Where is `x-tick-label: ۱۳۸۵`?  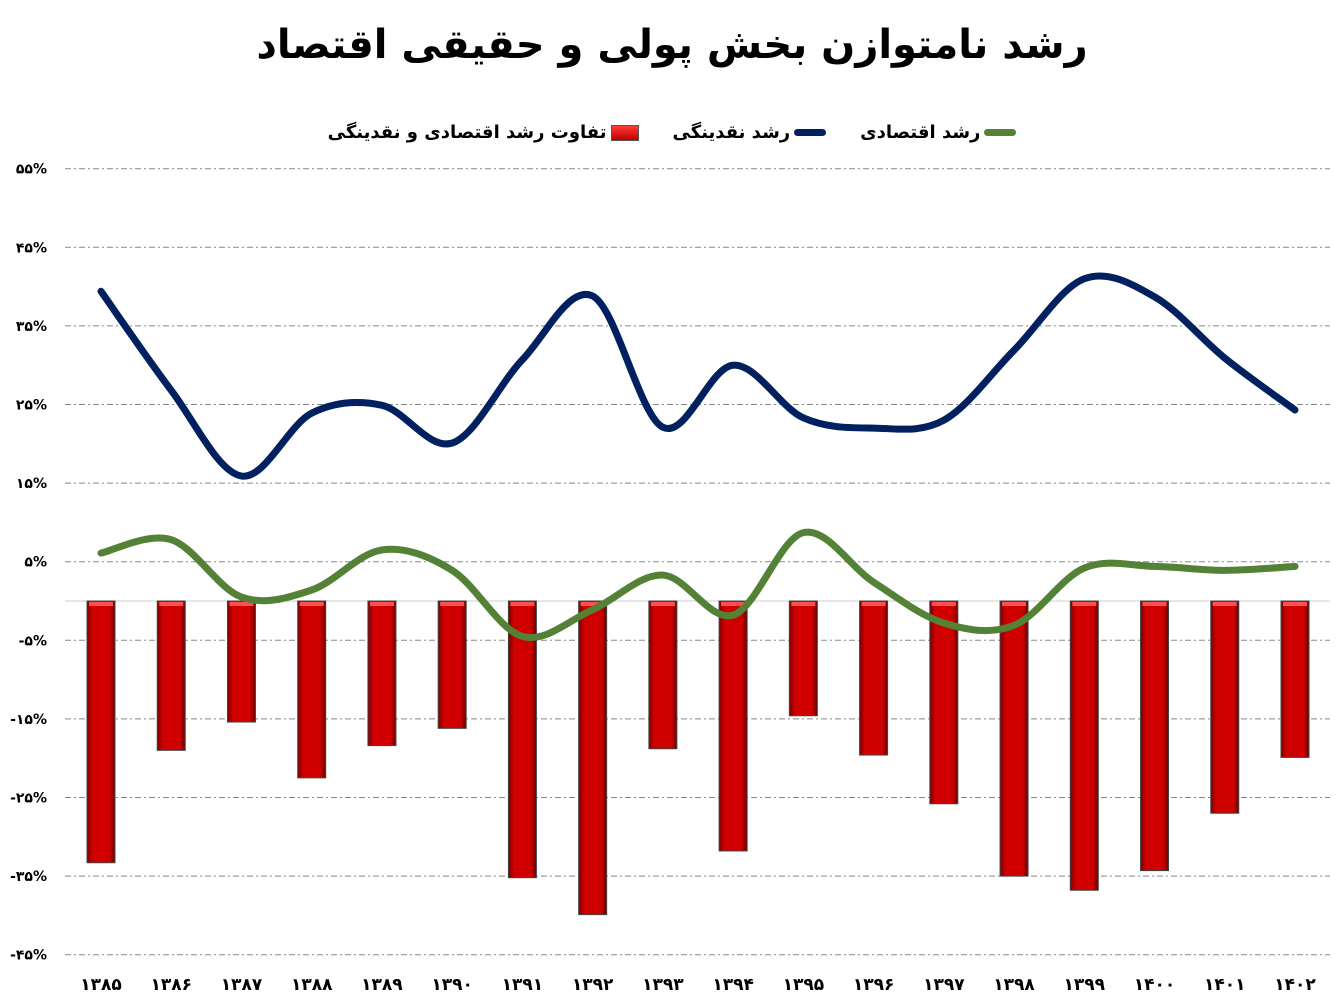
x-tick-label: ۱۳۸۵ is located at coordinates (101, 985).